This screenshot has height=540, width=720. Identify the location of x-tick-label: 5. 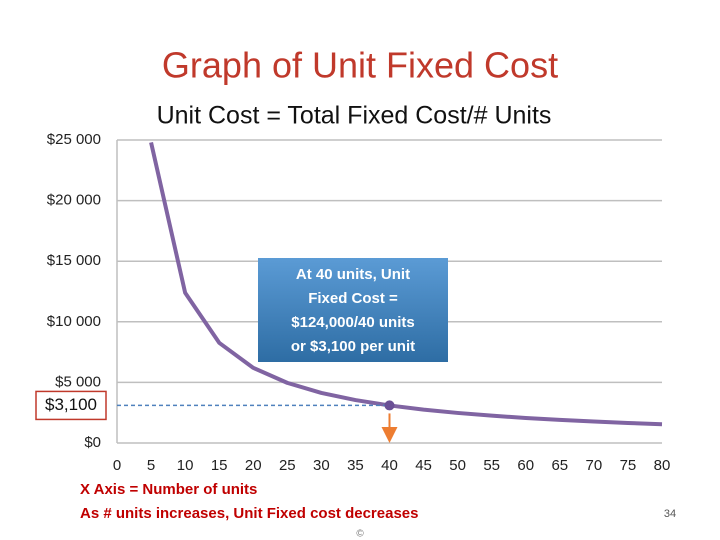
(151, 465).